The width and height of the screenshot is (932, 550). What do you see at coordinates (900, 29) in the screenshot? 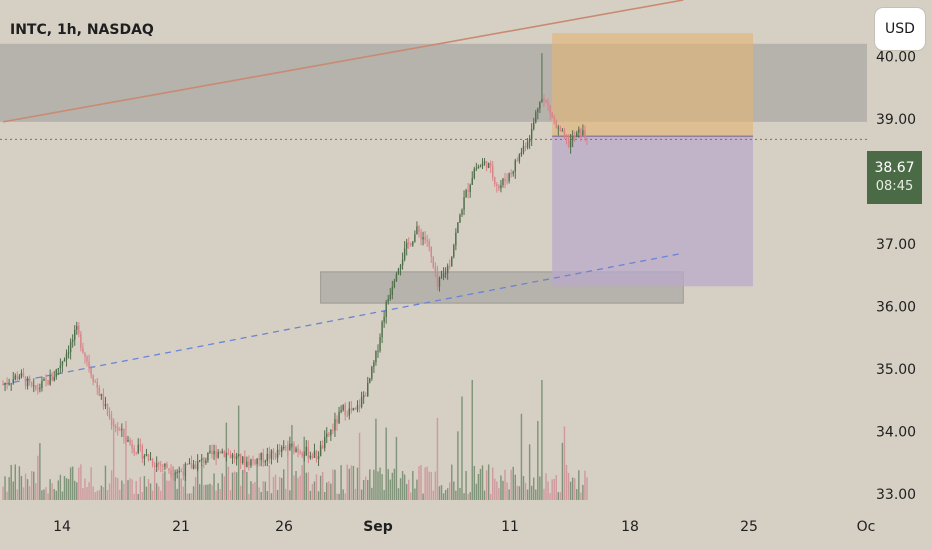
I see `currency-button: USD` at bounding box center [900, 29].